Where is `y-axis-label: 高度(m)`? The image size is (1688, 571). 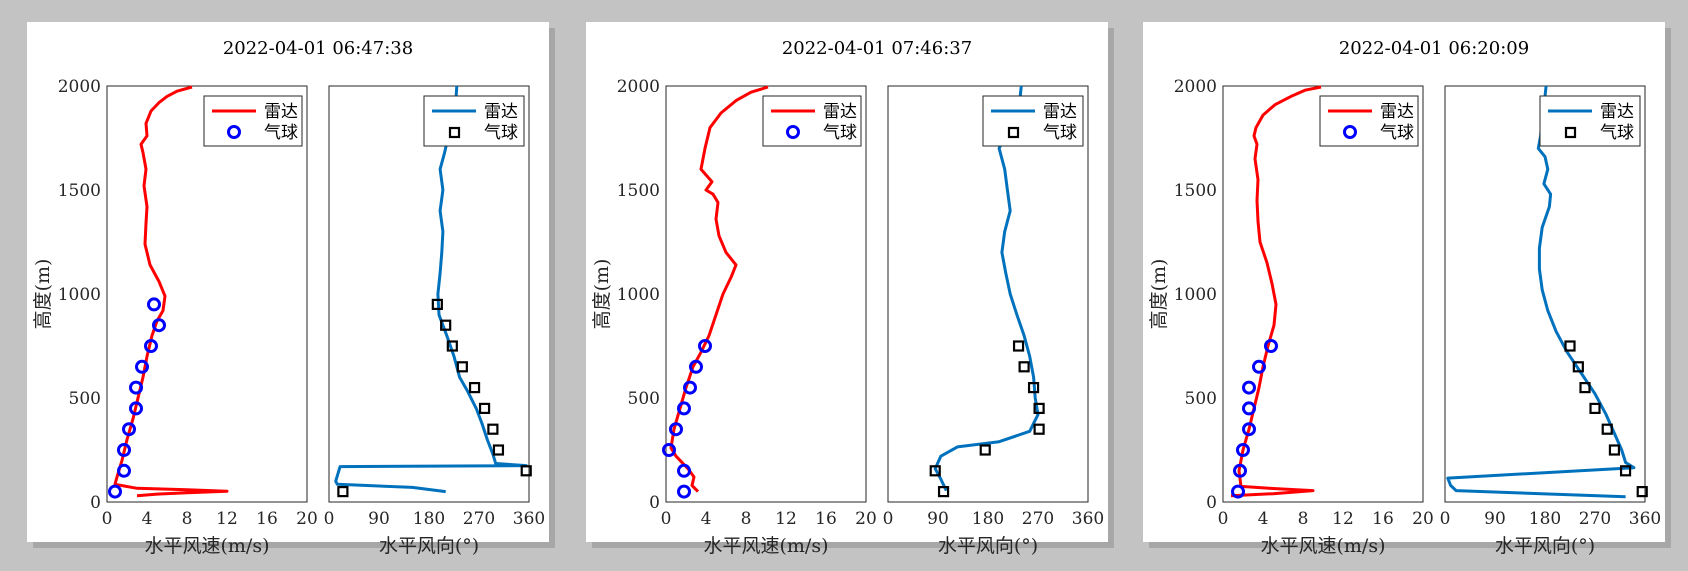
y-axis-label: 高度(m) is located at coordinates (602, 294).